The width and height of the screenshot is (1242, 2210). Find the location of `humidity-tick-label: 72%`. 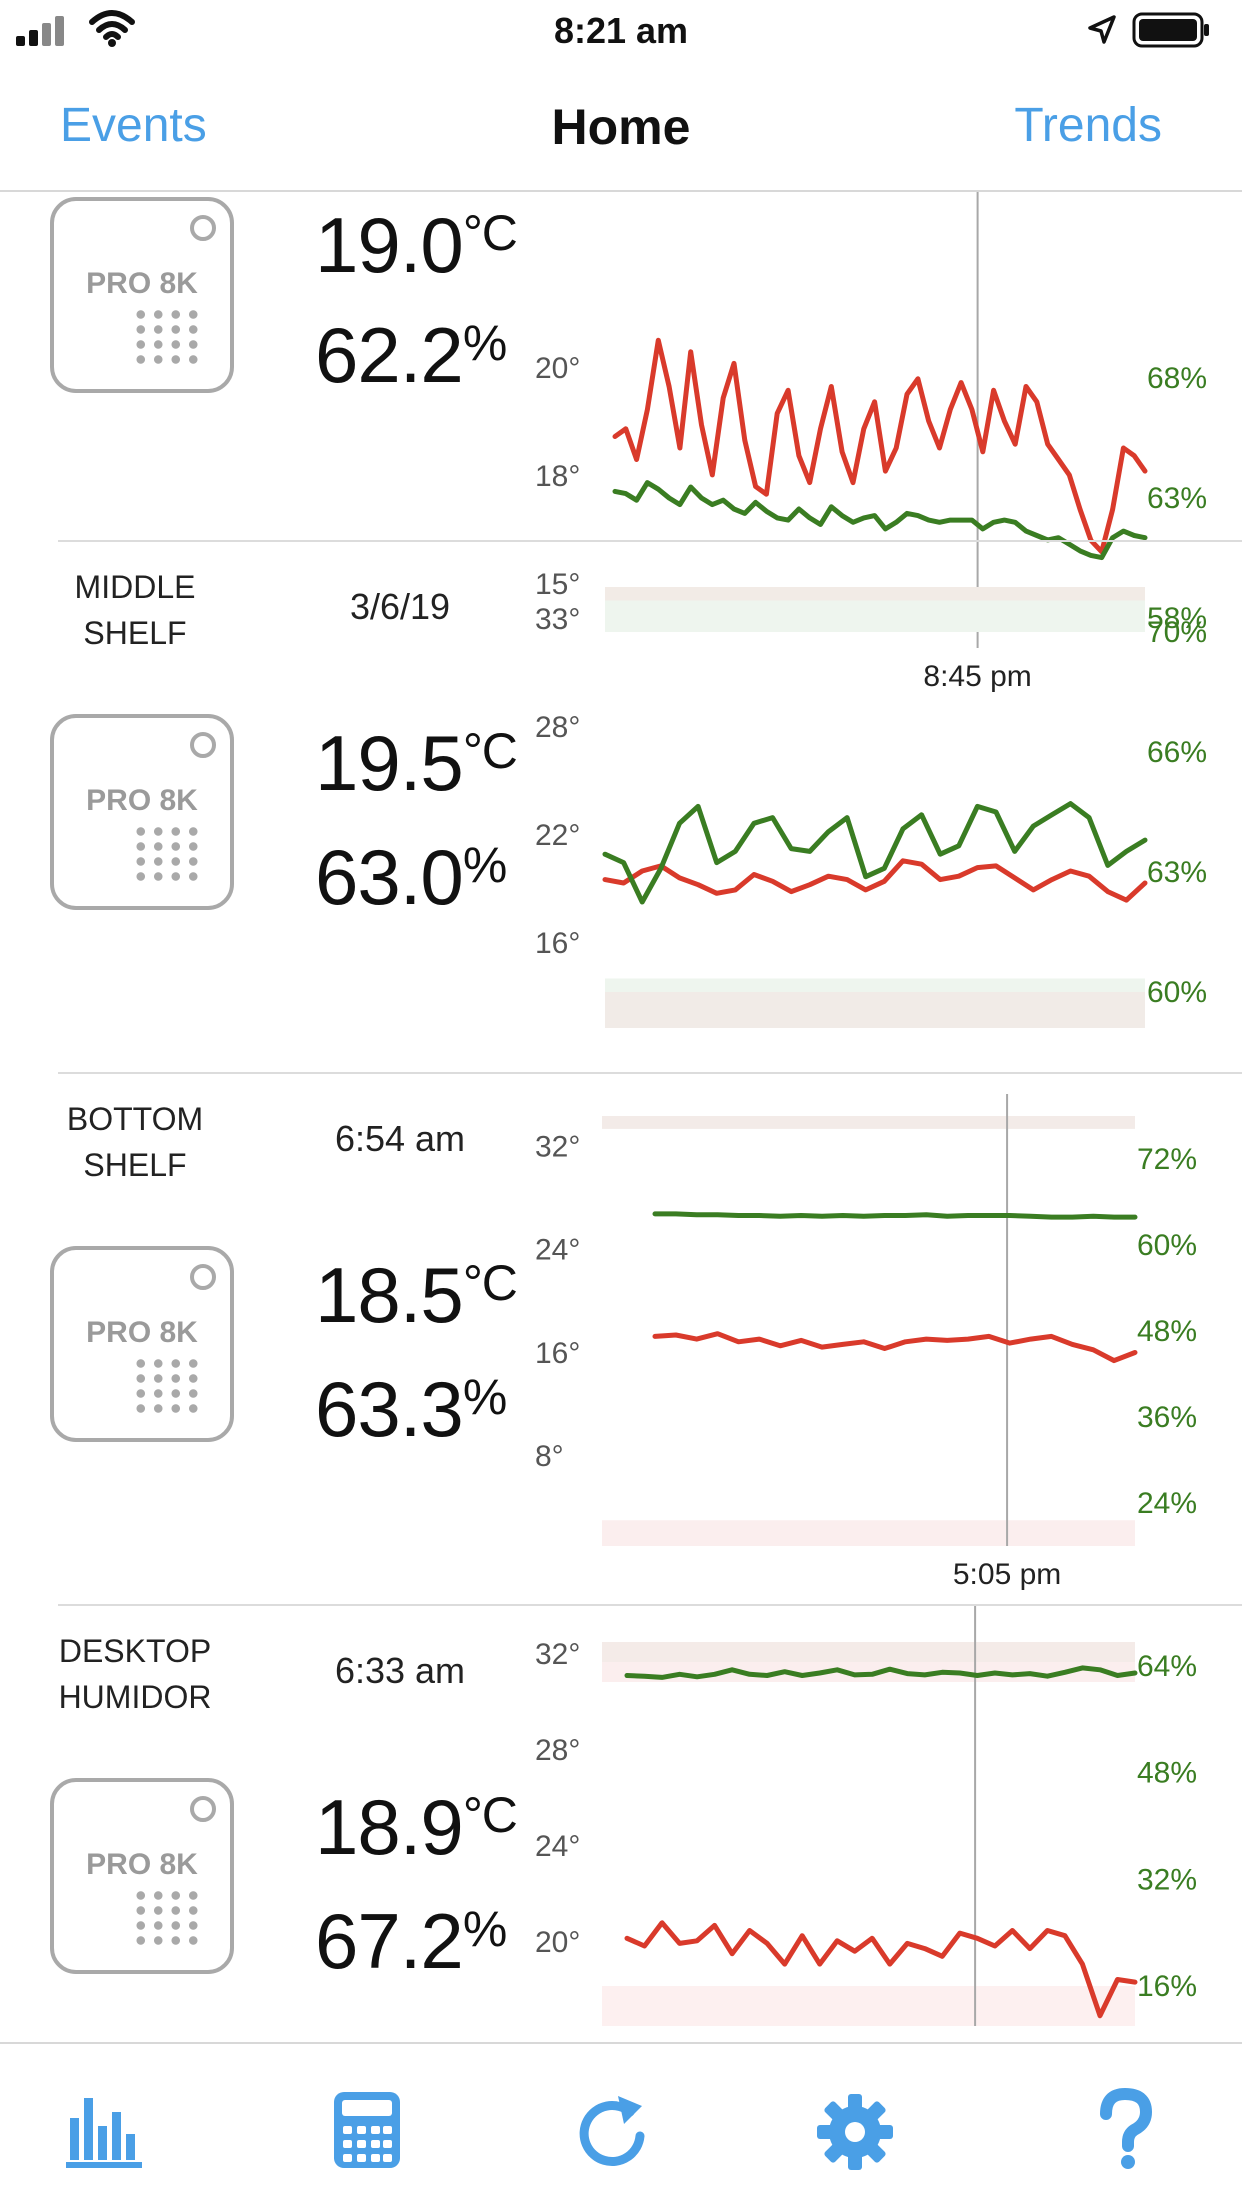

humidity-tick-label: 72% is located at coordinates (1167, 1159).